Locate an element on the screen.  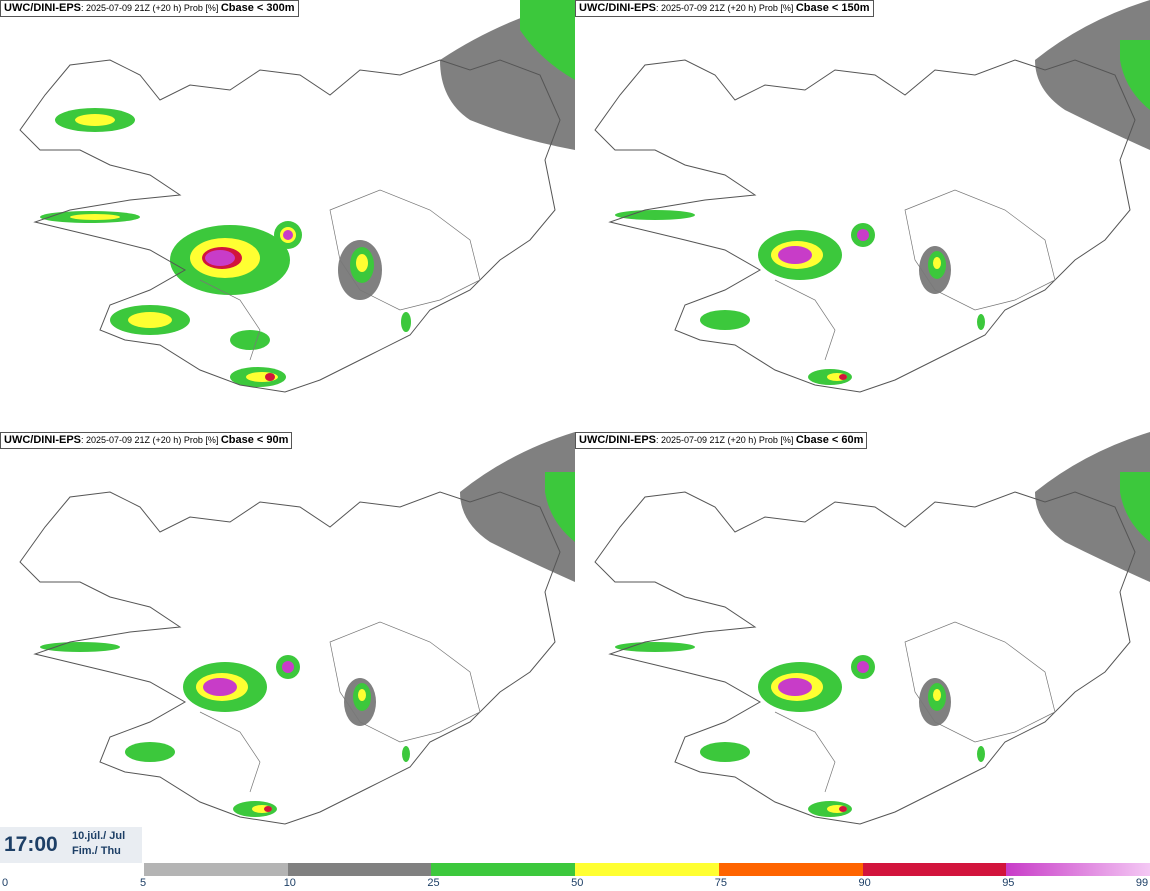
legend-label: 50 is located at coordinates (577, 883).